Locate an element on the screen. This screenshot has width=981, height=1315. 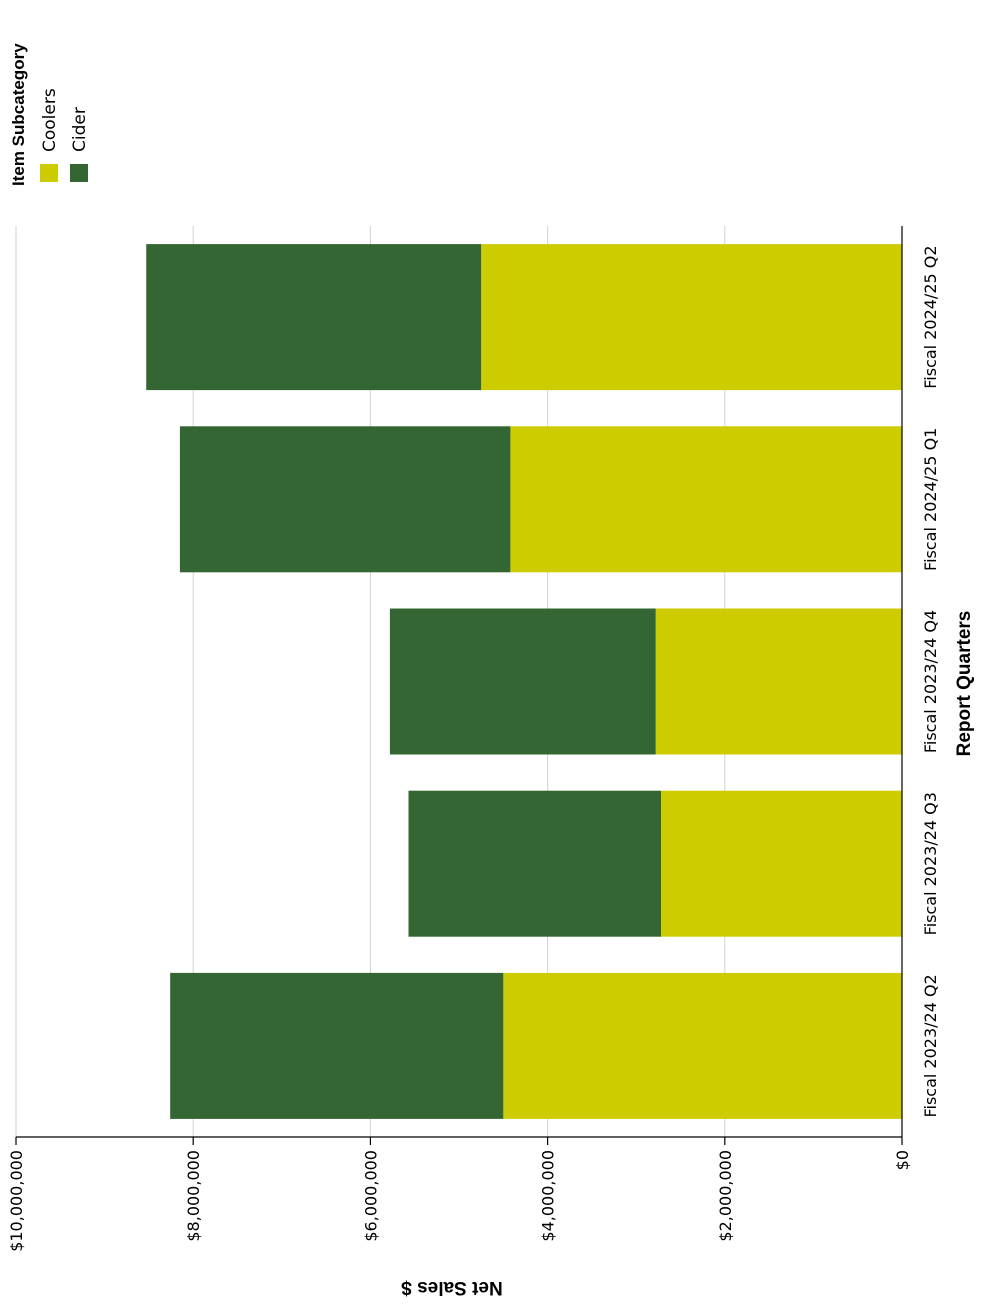
bar-cider-fiscal-2023-24-q4 is located at coordinates (522, 681).